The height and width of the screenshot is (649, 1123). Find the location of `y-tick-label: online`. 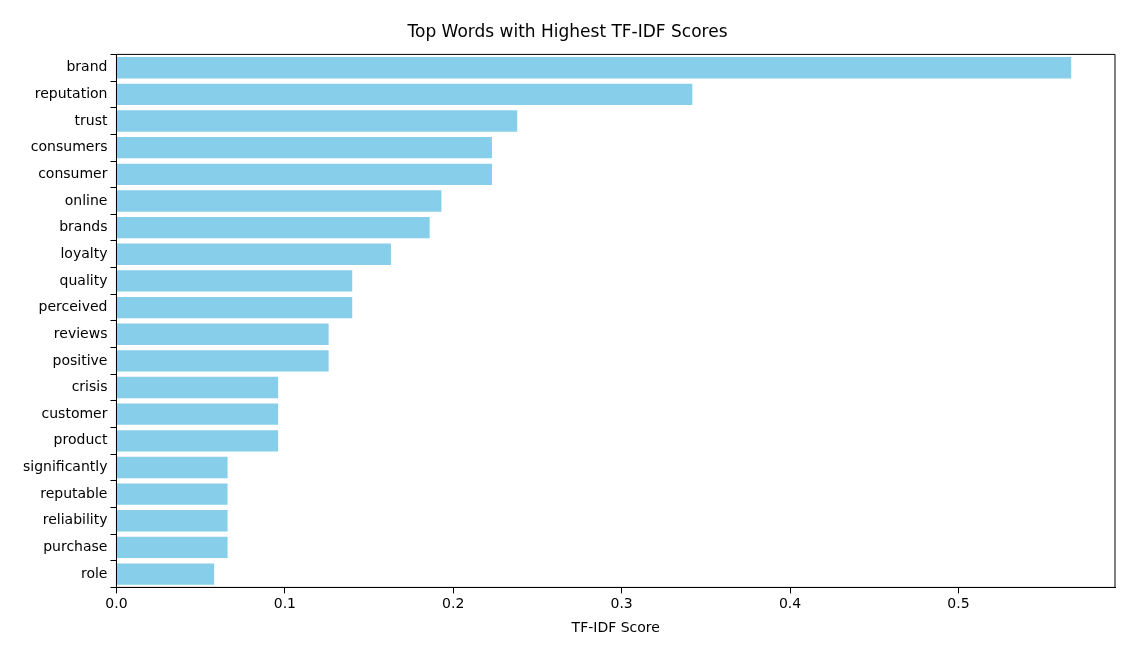

y-tick-label: online is located at coordinates (86, 199).